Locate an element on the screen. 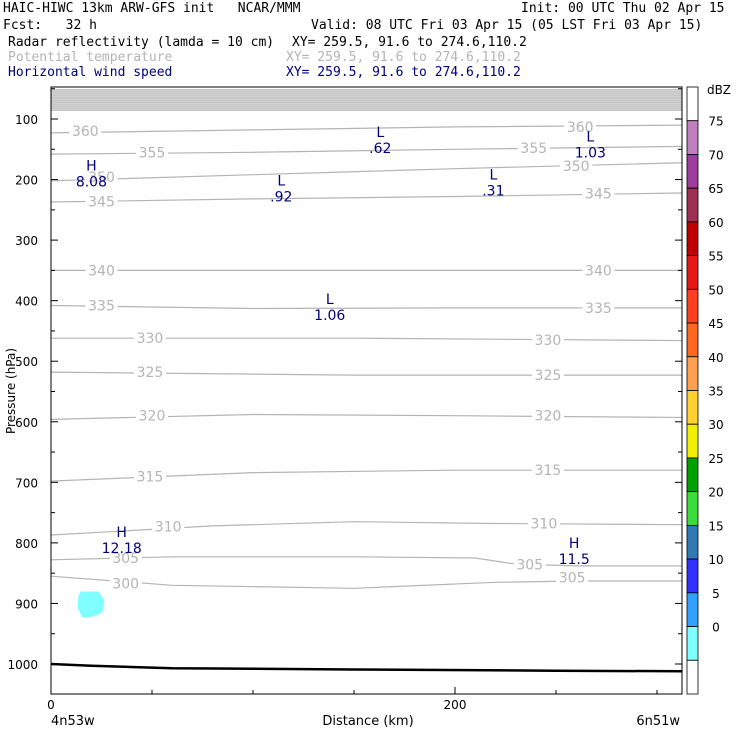 The height and width of the screenshot is (740, 740). colorbar-level-label: 25 is located at coordinates (715, 459).